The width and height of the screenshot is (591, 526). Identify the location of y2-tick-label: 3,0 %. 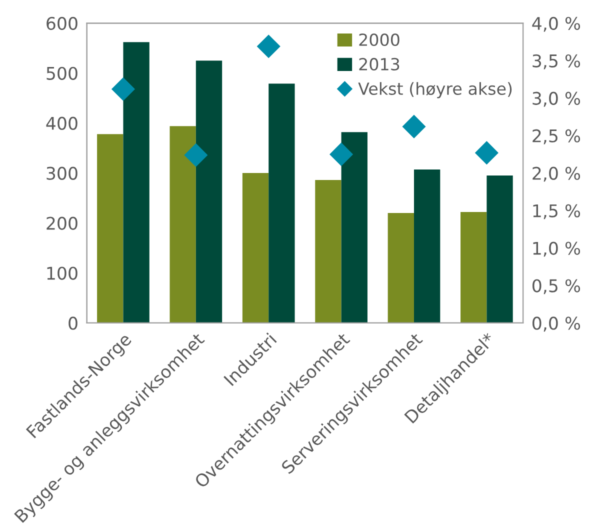
(556, 99).